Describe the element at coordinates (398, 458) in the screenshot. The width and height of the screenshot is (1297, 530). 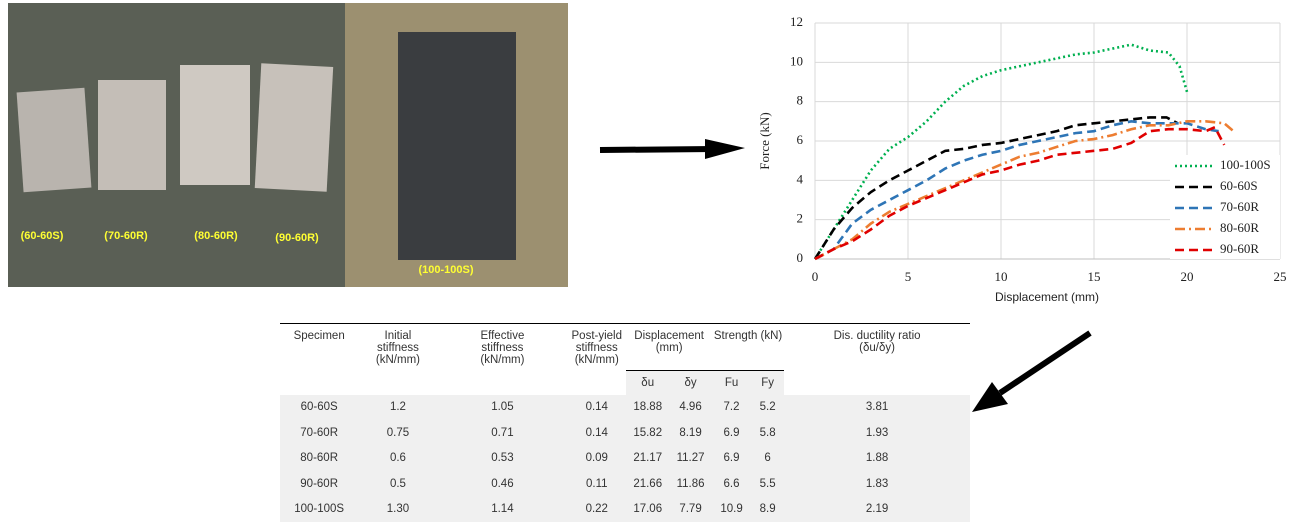
I see `table-cell: 0.6` at that location.